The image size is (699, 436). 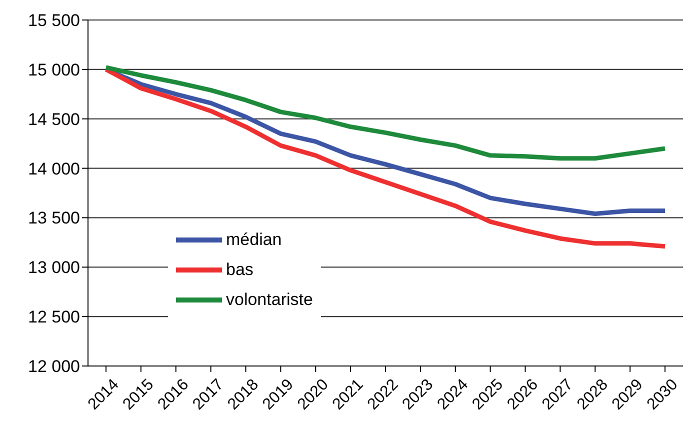 I want to click on y-tick-label: 14 000, so click(x=54, y=168).